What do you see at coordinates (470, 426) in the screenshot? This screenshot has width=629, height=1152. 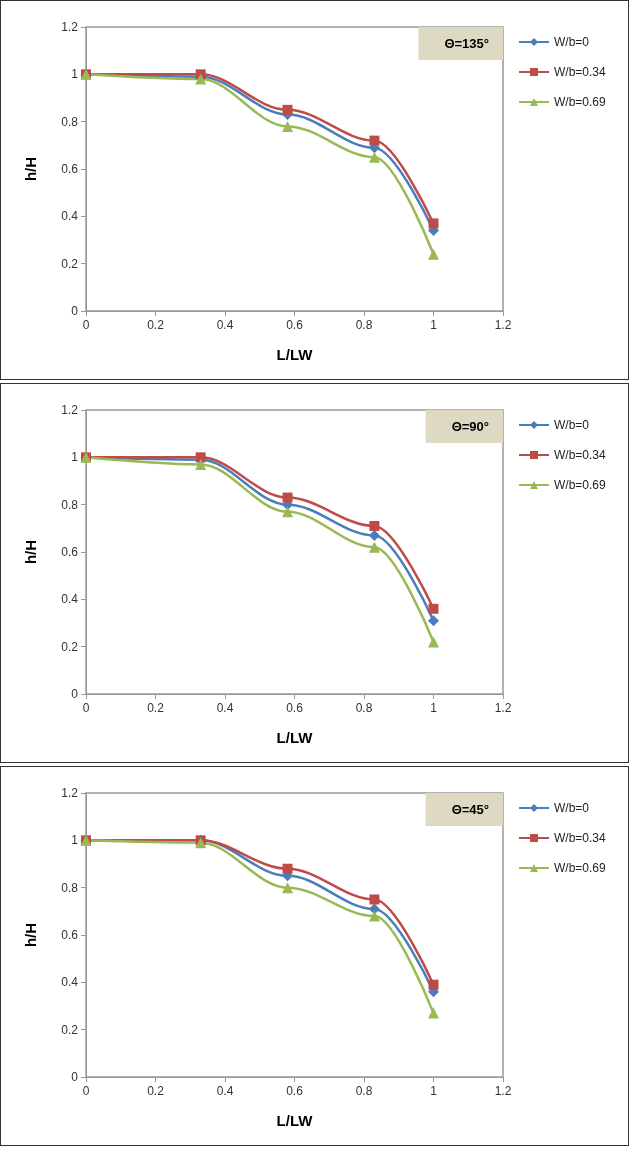 I see `annotation: Θ=90°` at bounding box center [470, 426].